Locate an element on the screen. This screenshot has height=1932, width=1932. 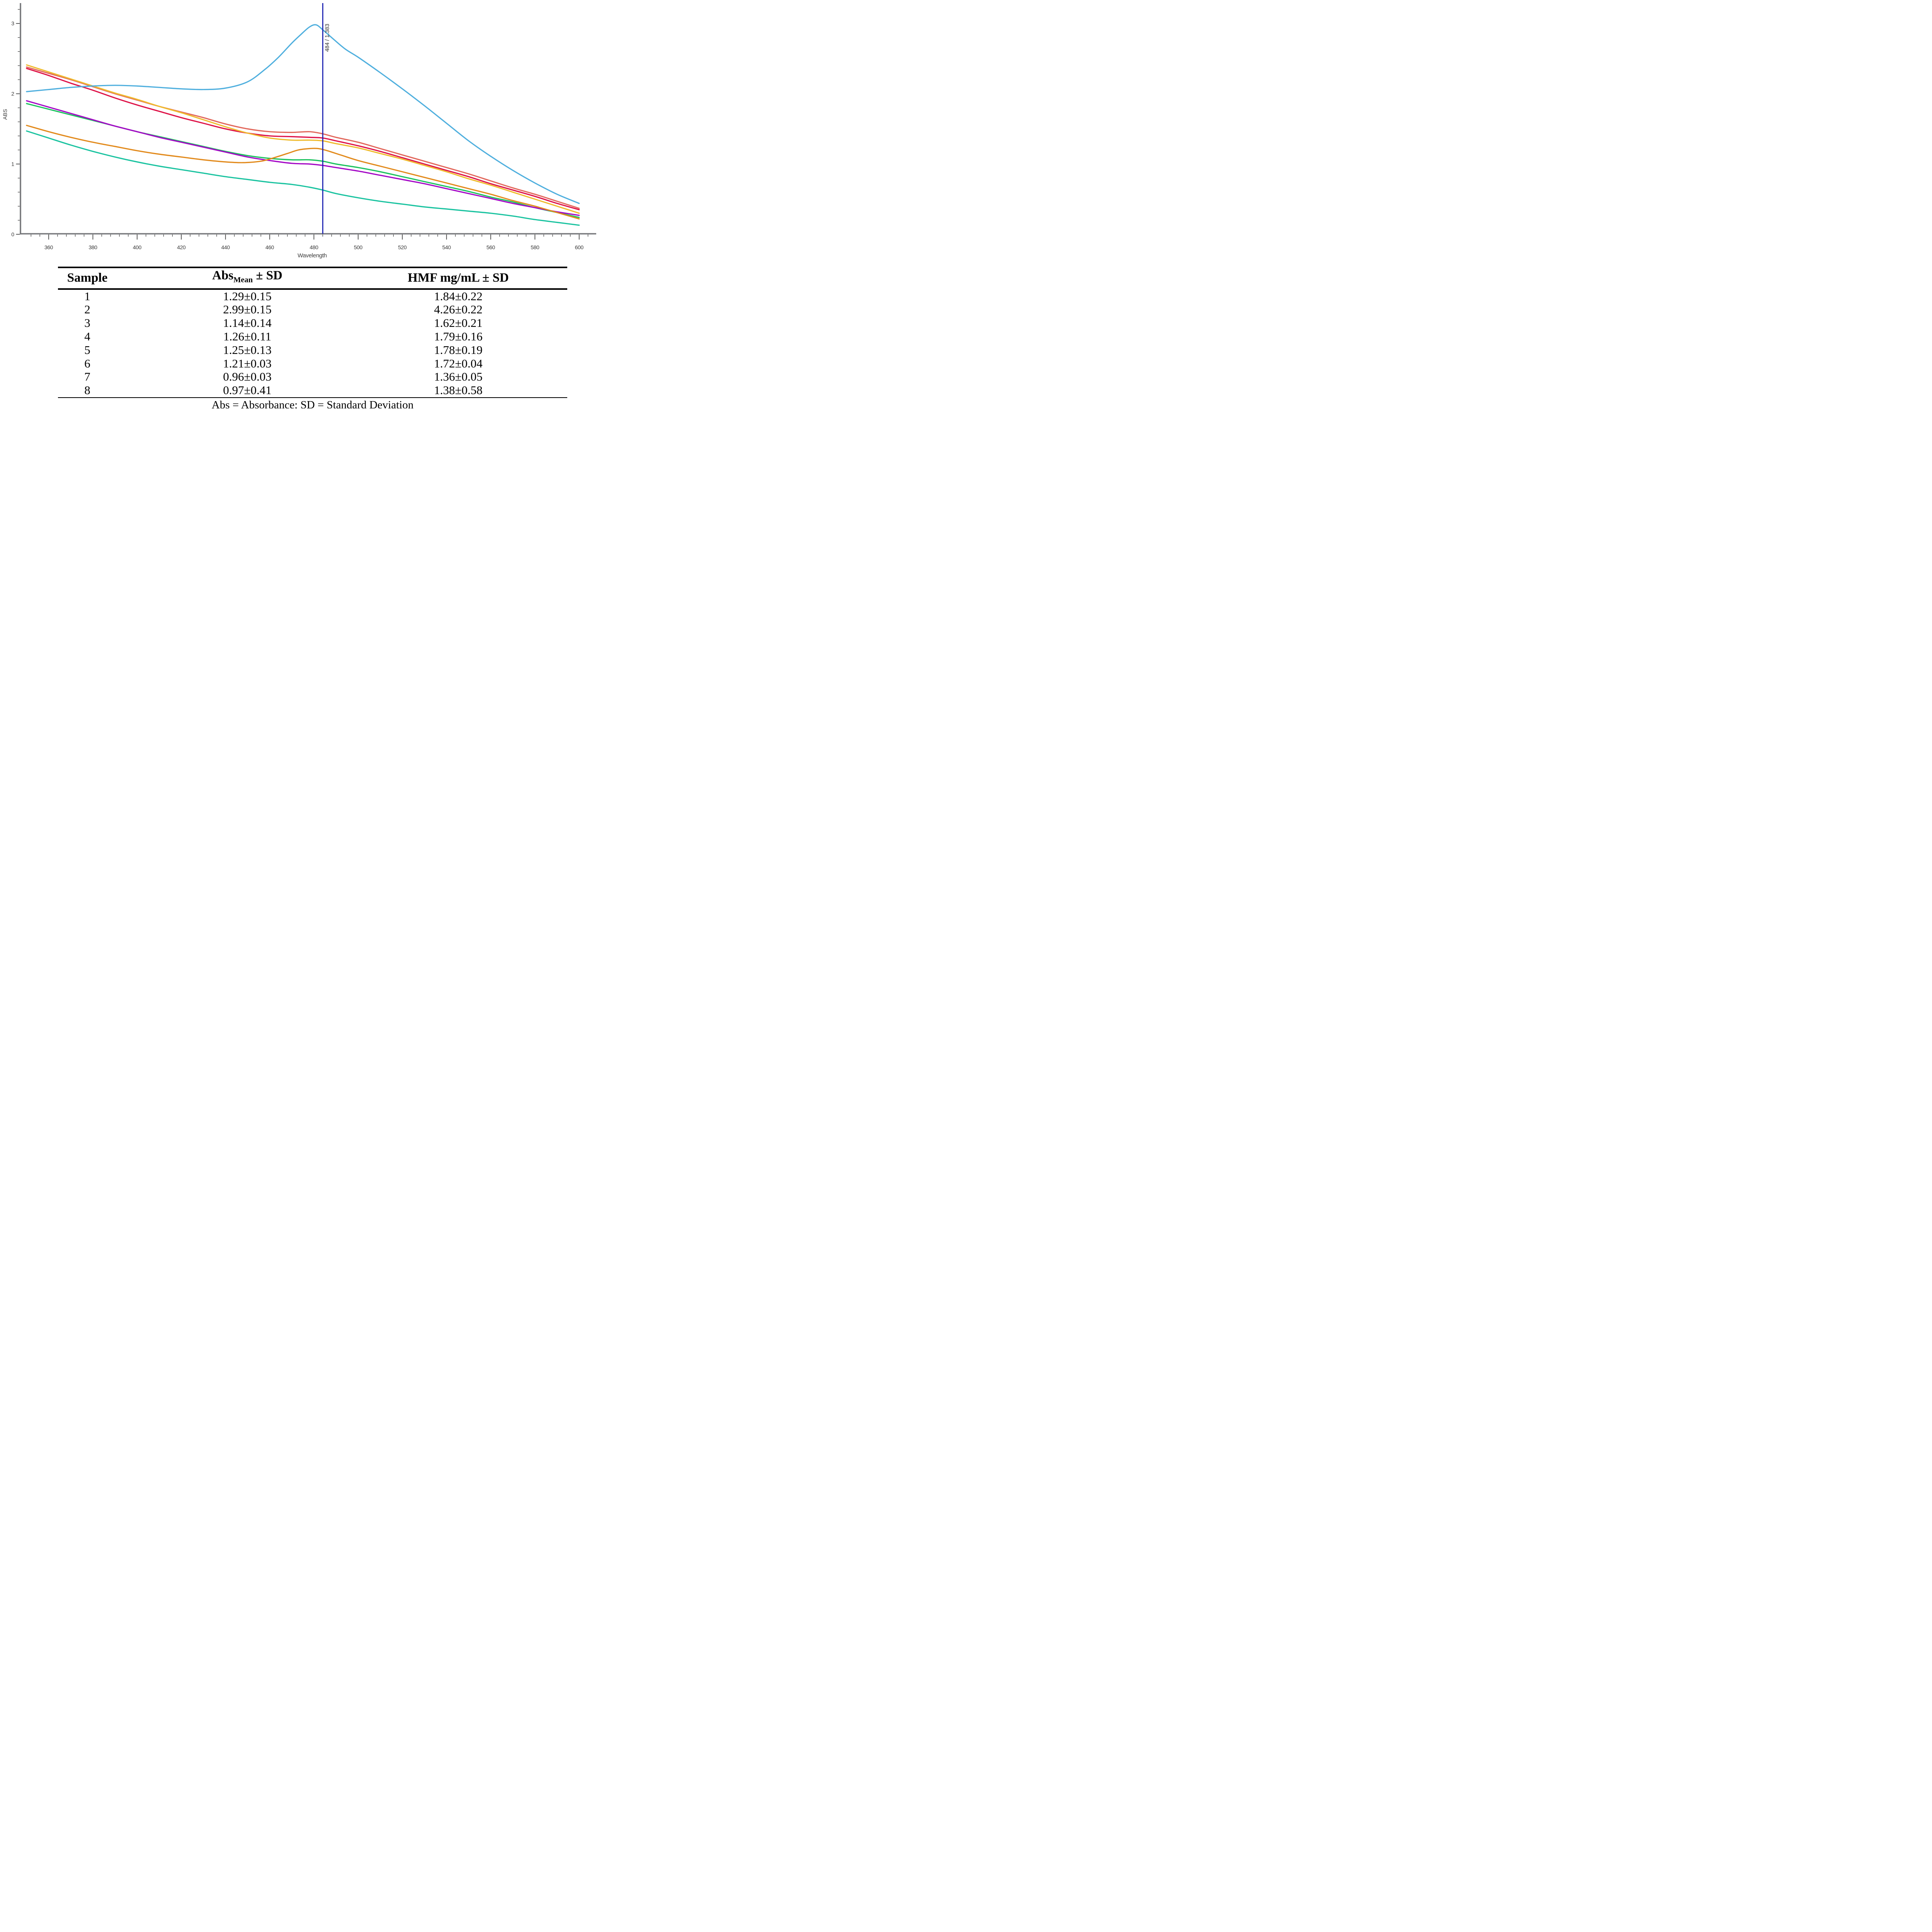
x-tick-label: 460 is located at coordinates (269, 247).